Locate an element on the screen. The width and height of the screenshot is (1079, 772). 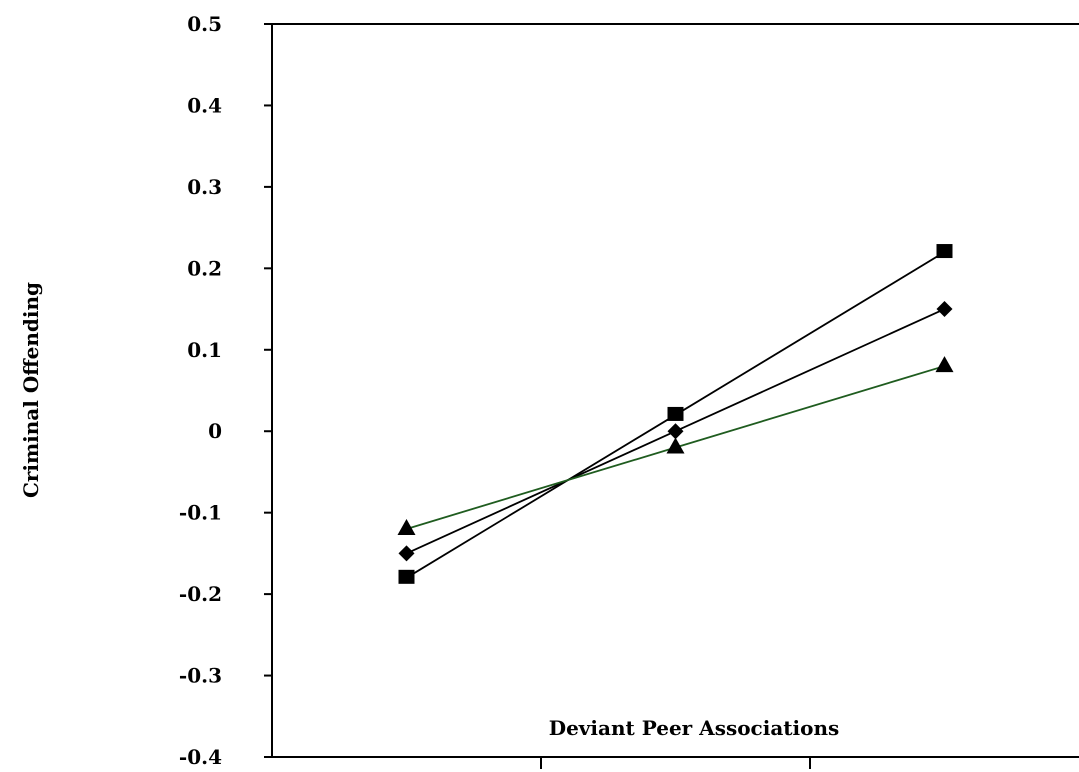
y-tick-label: 0 is located at coordinates (215, 431).